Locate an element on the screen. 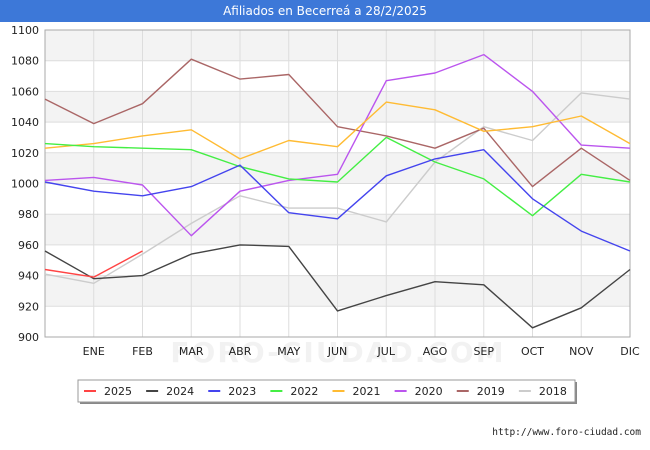 This screenshot has width=650, height=450. y-tick-label: 1100 is located at coordinates (25, 30).